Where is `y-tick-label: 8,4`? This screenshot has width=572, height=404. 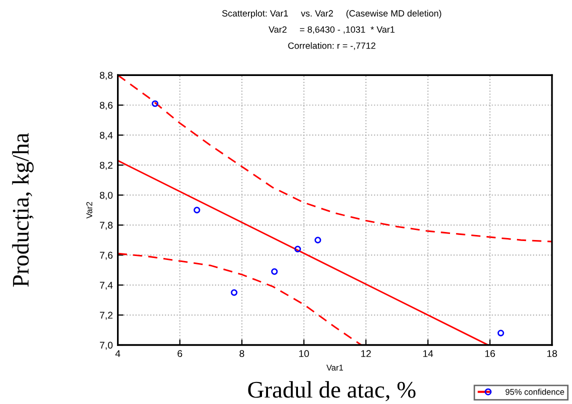
y-tick-label: 8,4 is located at coordinates (106, 136).